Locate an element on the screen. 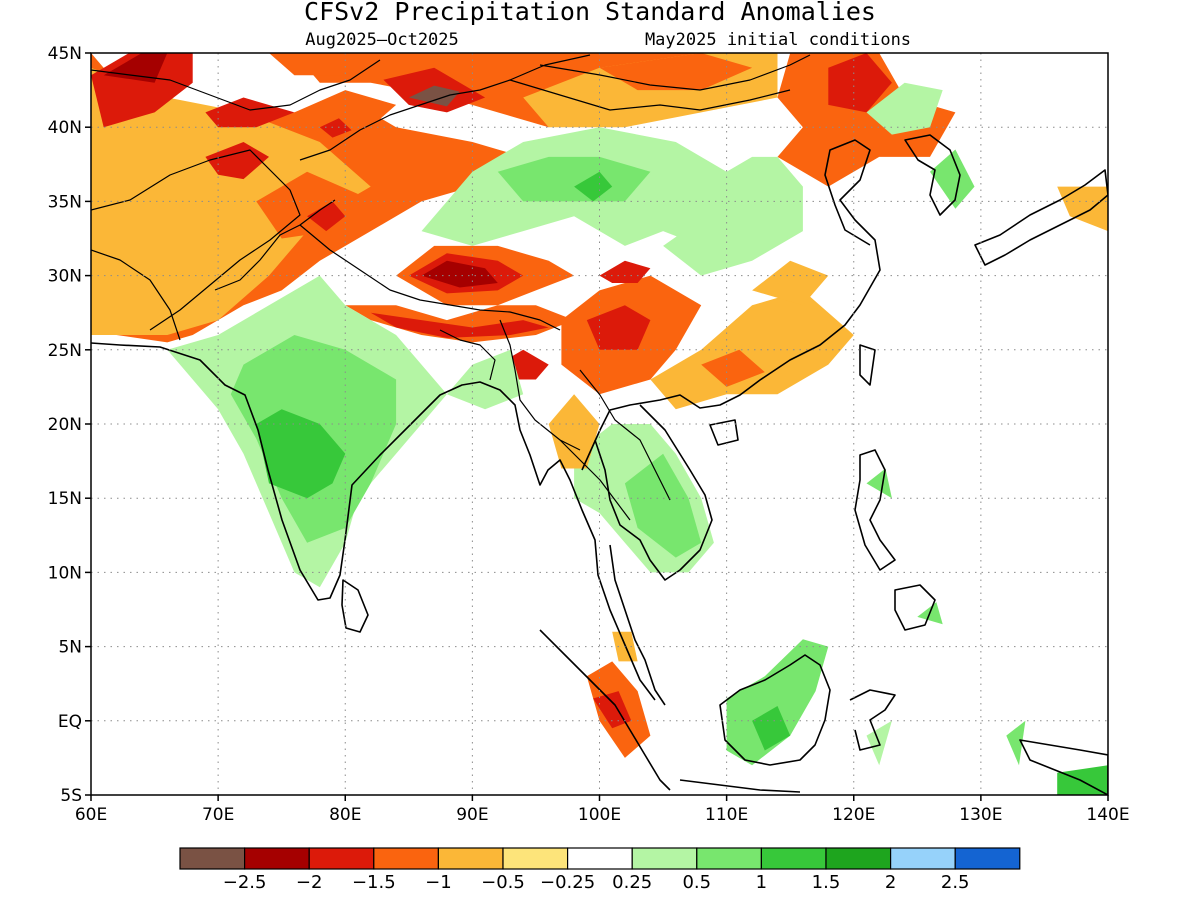 The image size is (1200, 900). y-tick-label: 20N is located at coordinates (65, 425).